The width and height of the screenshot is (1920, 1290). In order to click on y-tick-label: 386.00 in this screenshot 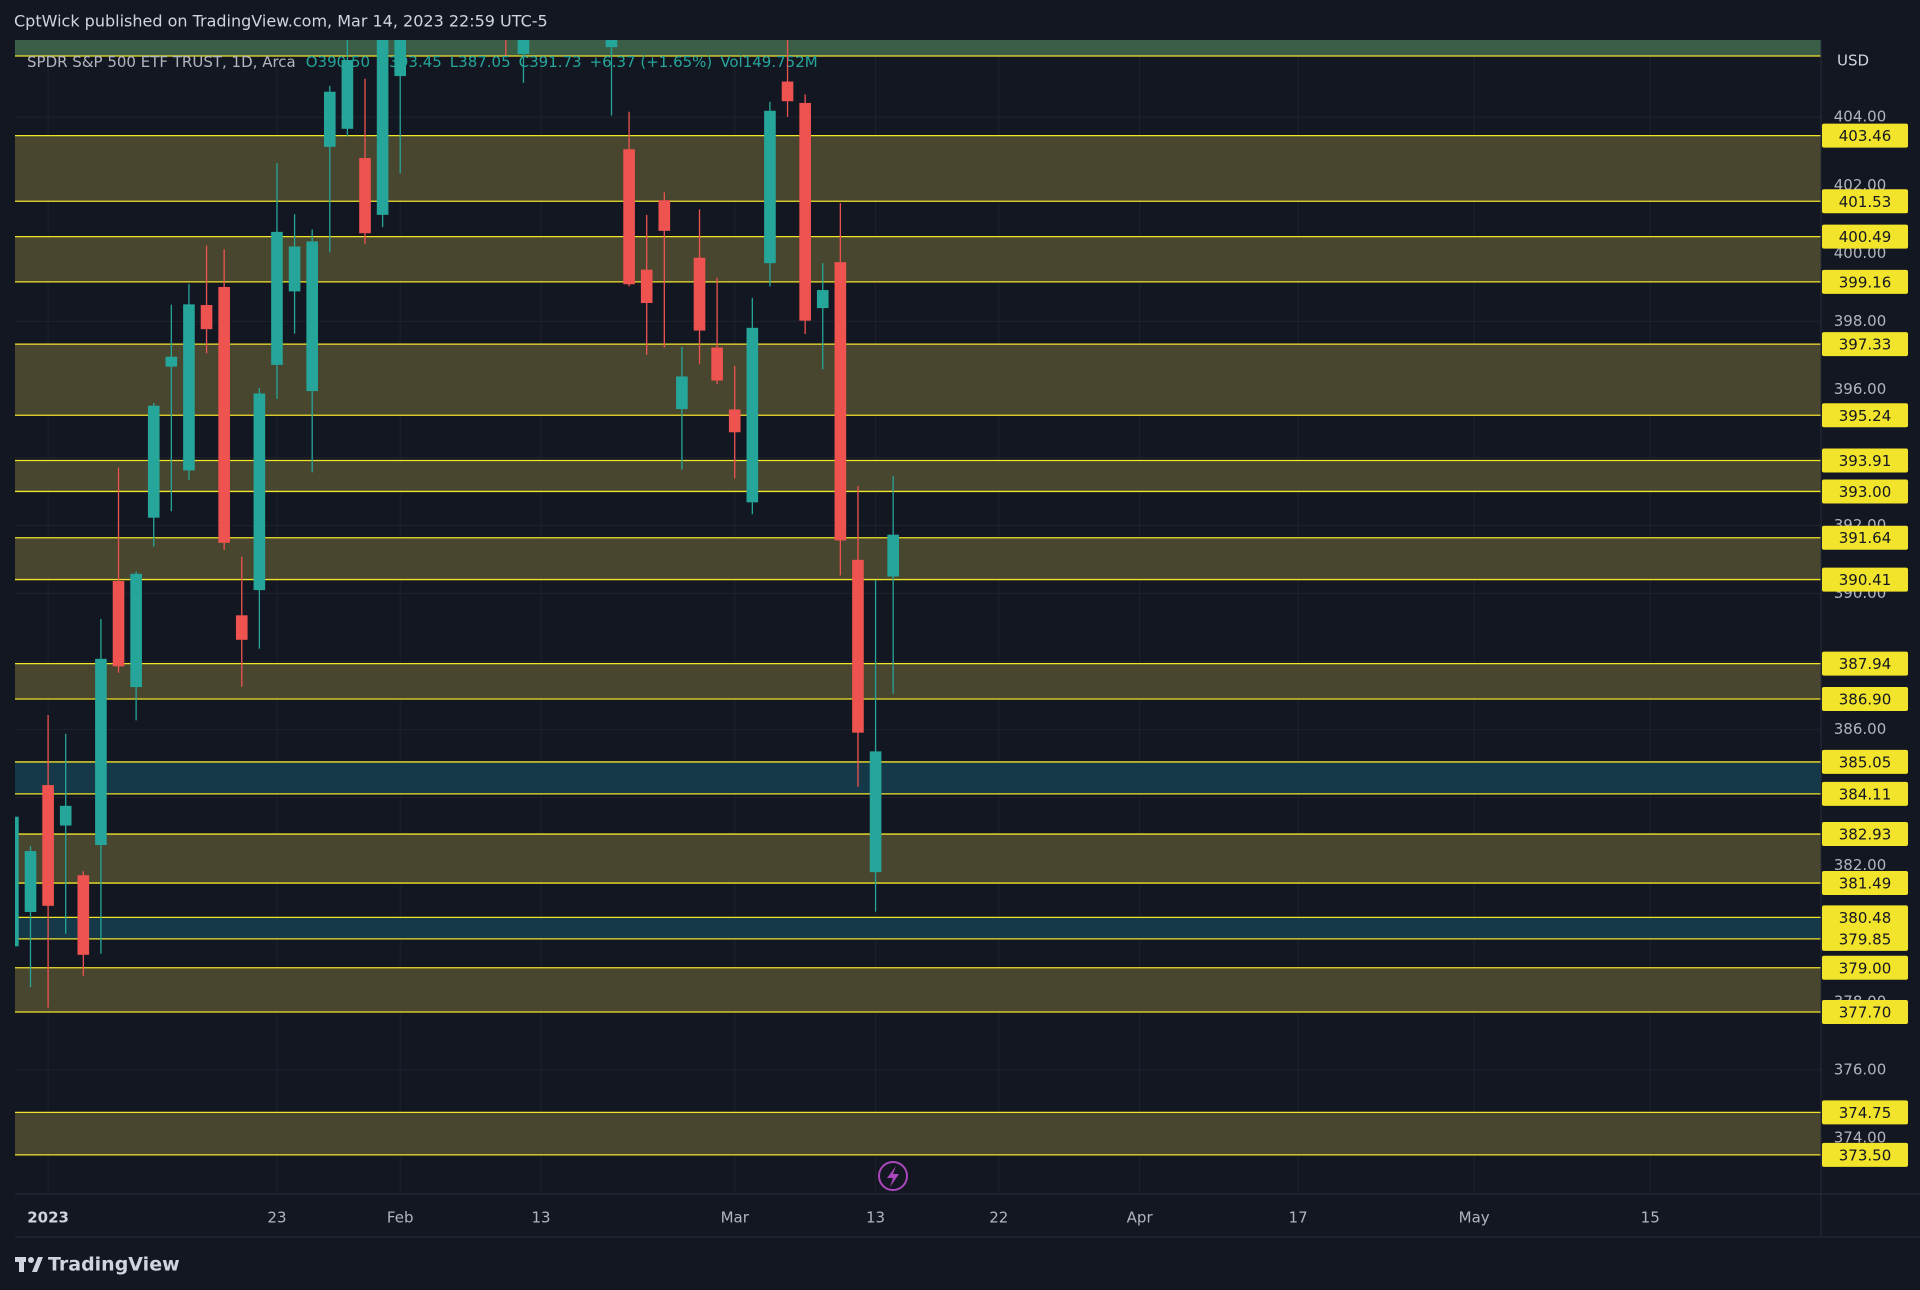, I will do `click(1860, 729)`.